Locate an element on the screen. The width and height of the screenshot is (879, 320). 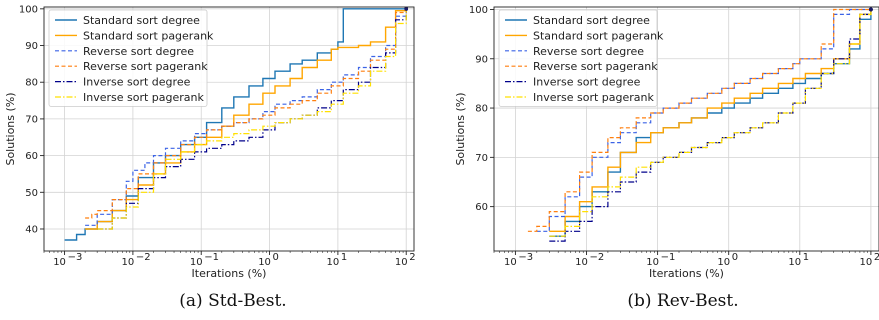
y-tick-label: 50 is located at coordinates (31, 193).